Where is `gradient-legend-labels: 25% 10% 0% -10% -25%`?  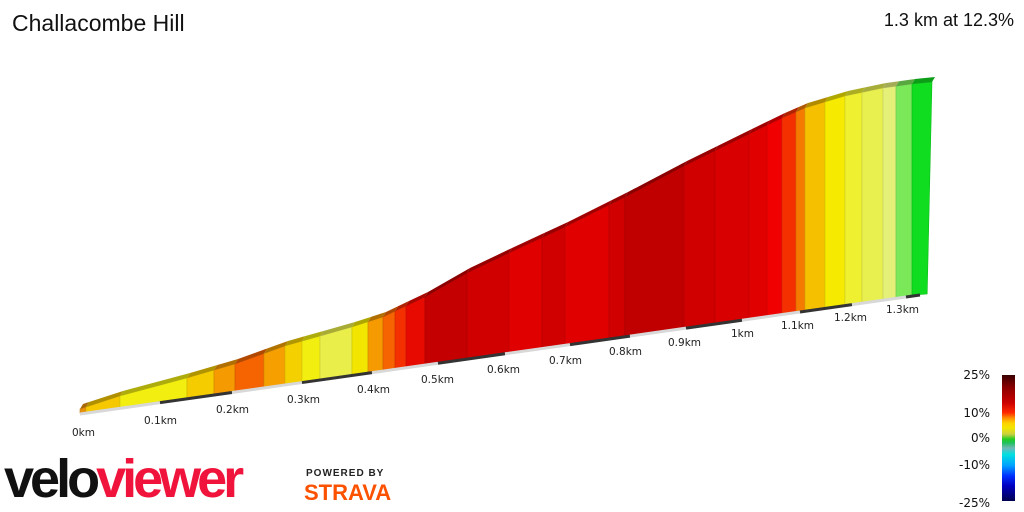 gradient-legend-labels: 25% 10% 0% -10% -25% is located at coordinates (970, 440).